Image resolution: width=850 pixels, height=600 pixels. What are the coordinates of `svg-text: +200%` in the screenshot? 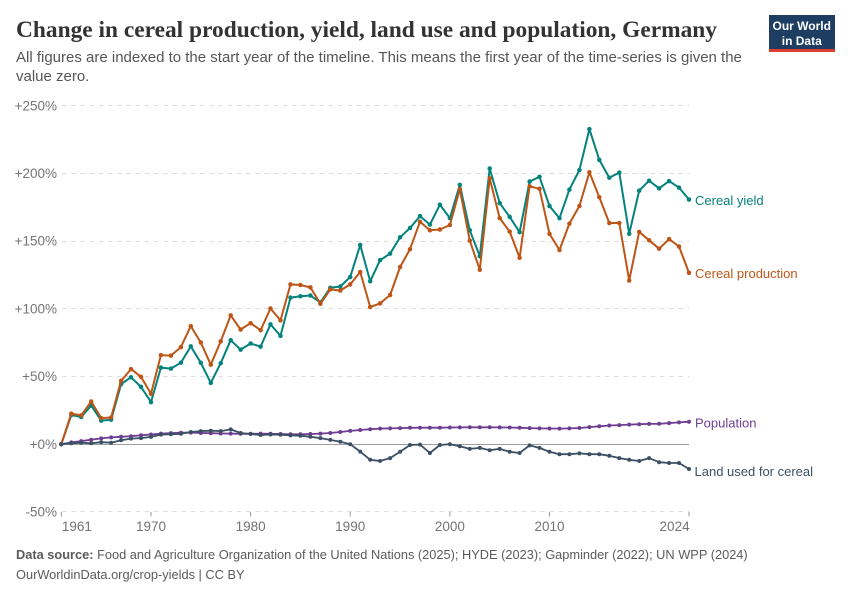 It's located at (36, 173).